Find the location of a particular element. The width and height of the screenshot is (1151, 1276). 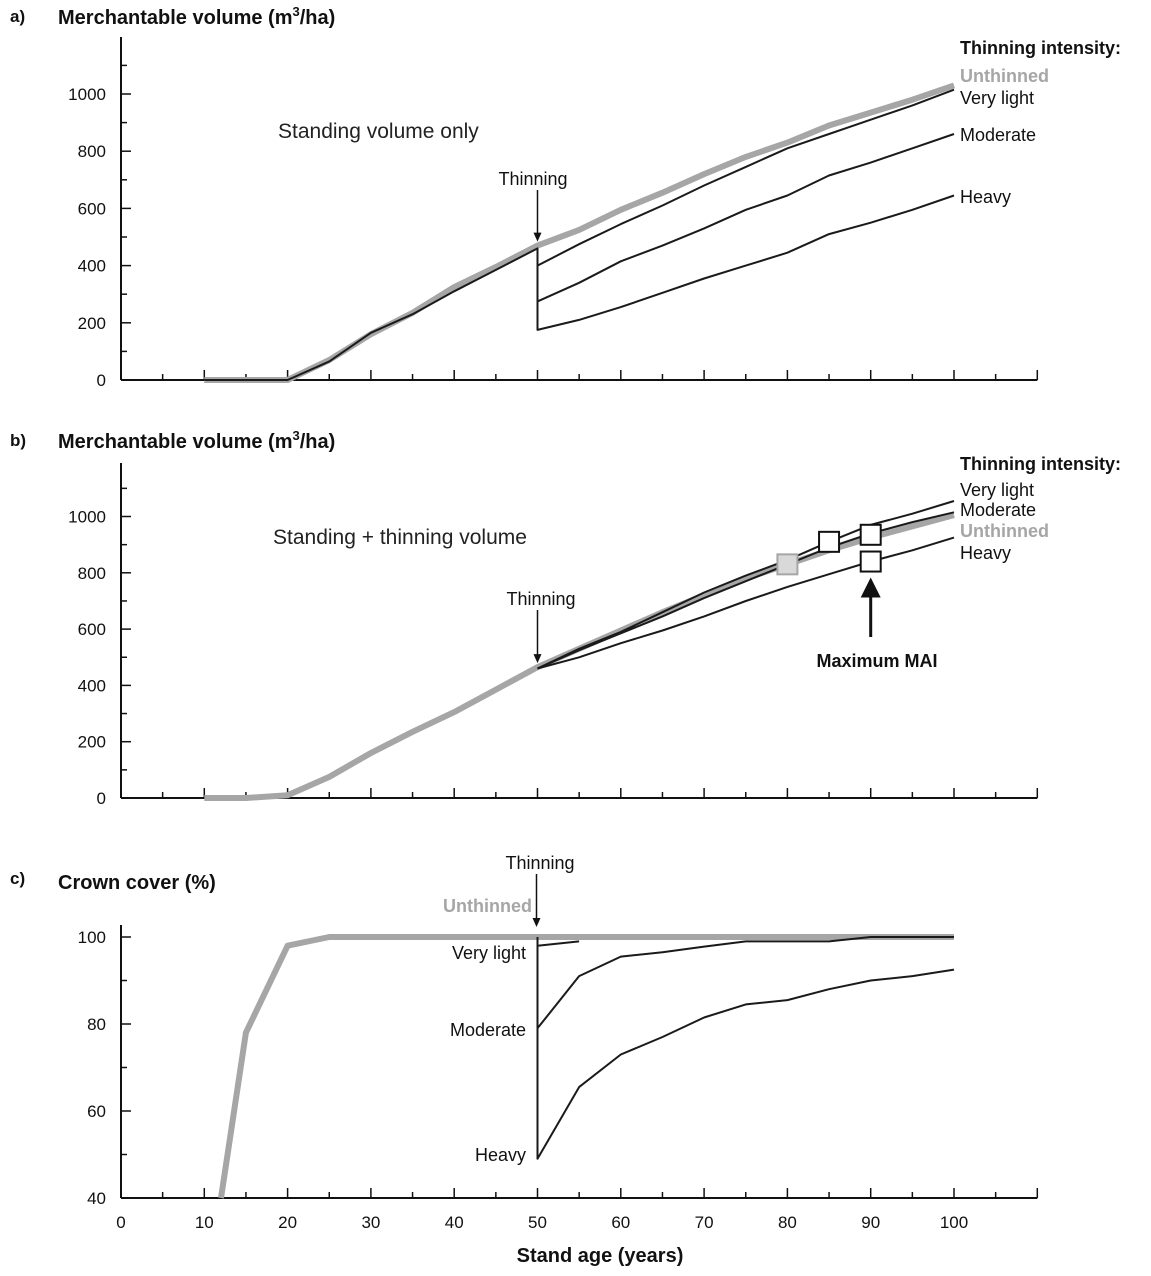

panel-b-legend-very-light: Very light is located at coordinates (997, 490).